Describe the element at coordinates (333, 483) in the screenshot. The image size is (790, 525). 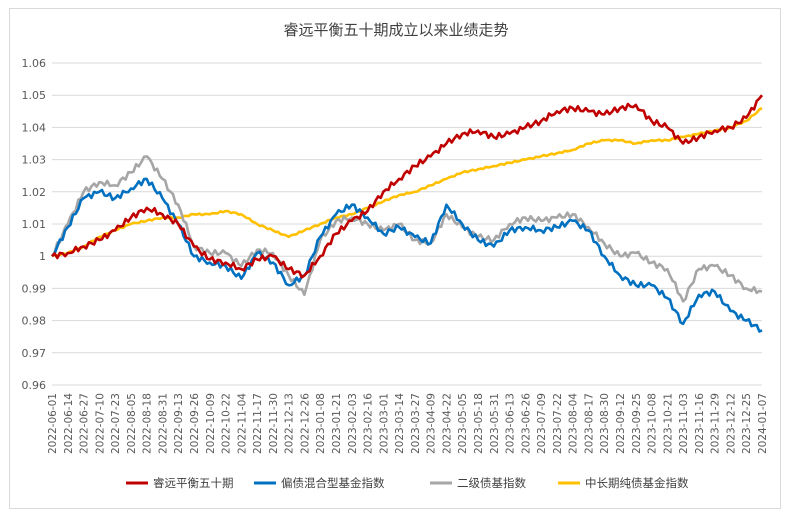
I see `legend-label: 偏债混合型基金指数` at that location.